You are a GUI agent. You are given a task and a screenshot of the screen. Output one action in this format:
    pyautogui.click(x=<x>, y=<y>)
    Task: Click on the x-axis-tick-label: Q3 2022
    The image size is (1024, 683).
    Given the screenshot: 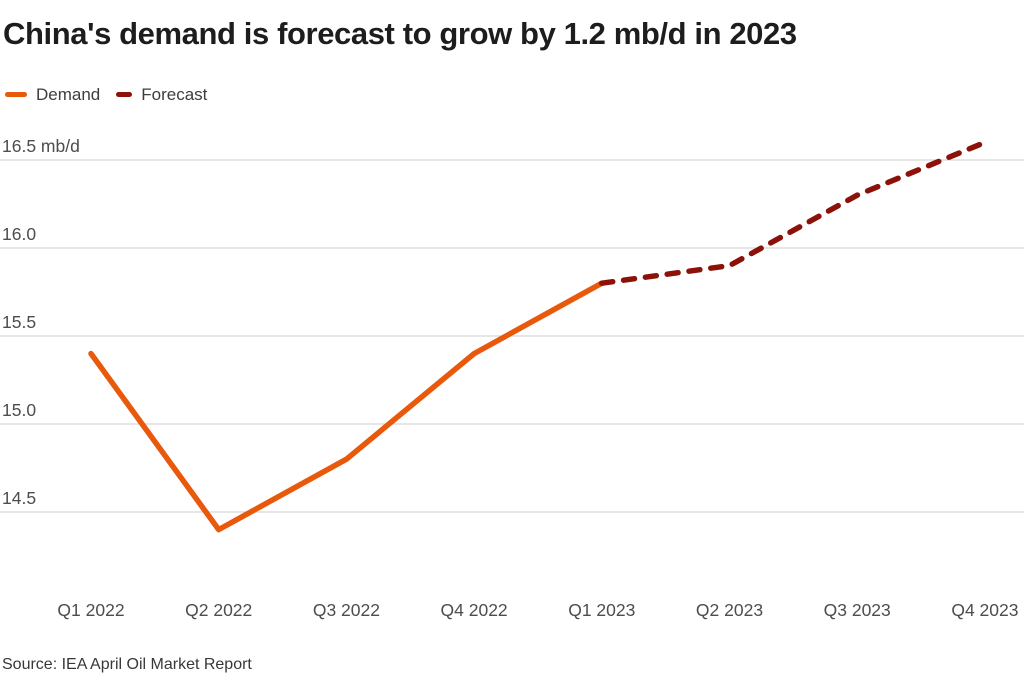 What is the action you would take?
    pyautogui.click(x=346, y=610)
    